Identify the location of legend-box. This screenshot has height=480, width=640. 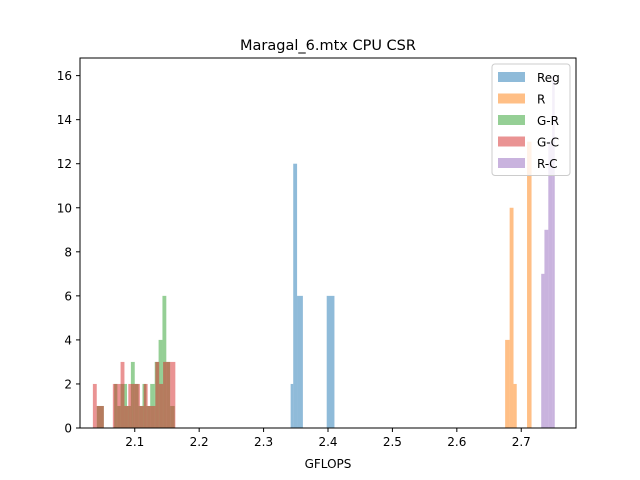
(531, 119).